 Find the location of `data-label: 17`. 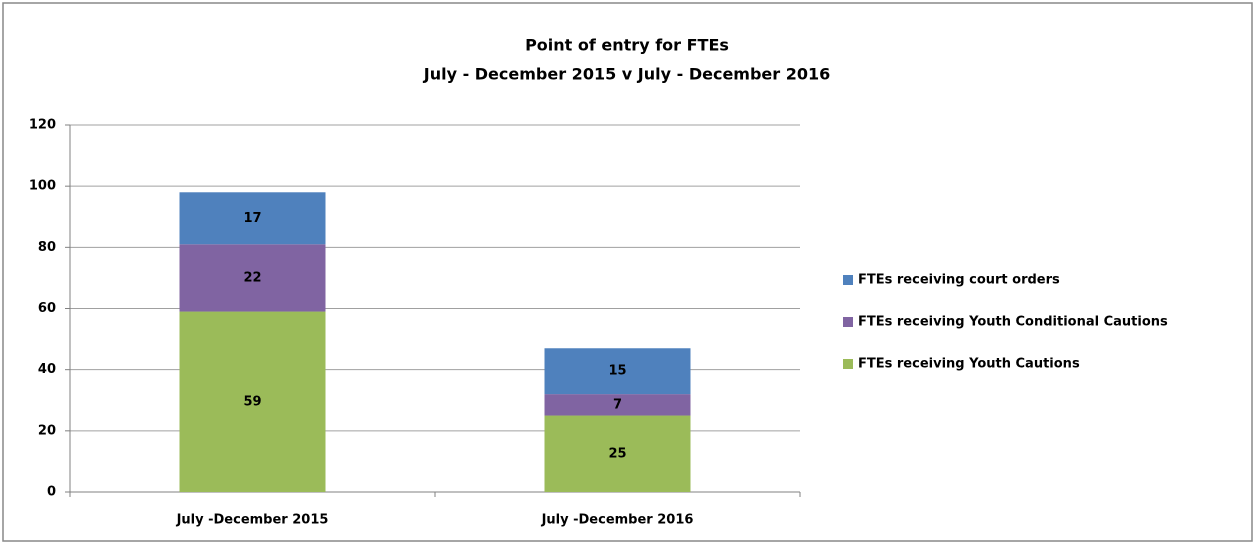

data-label: 17 is located at coordinates (252, 218).